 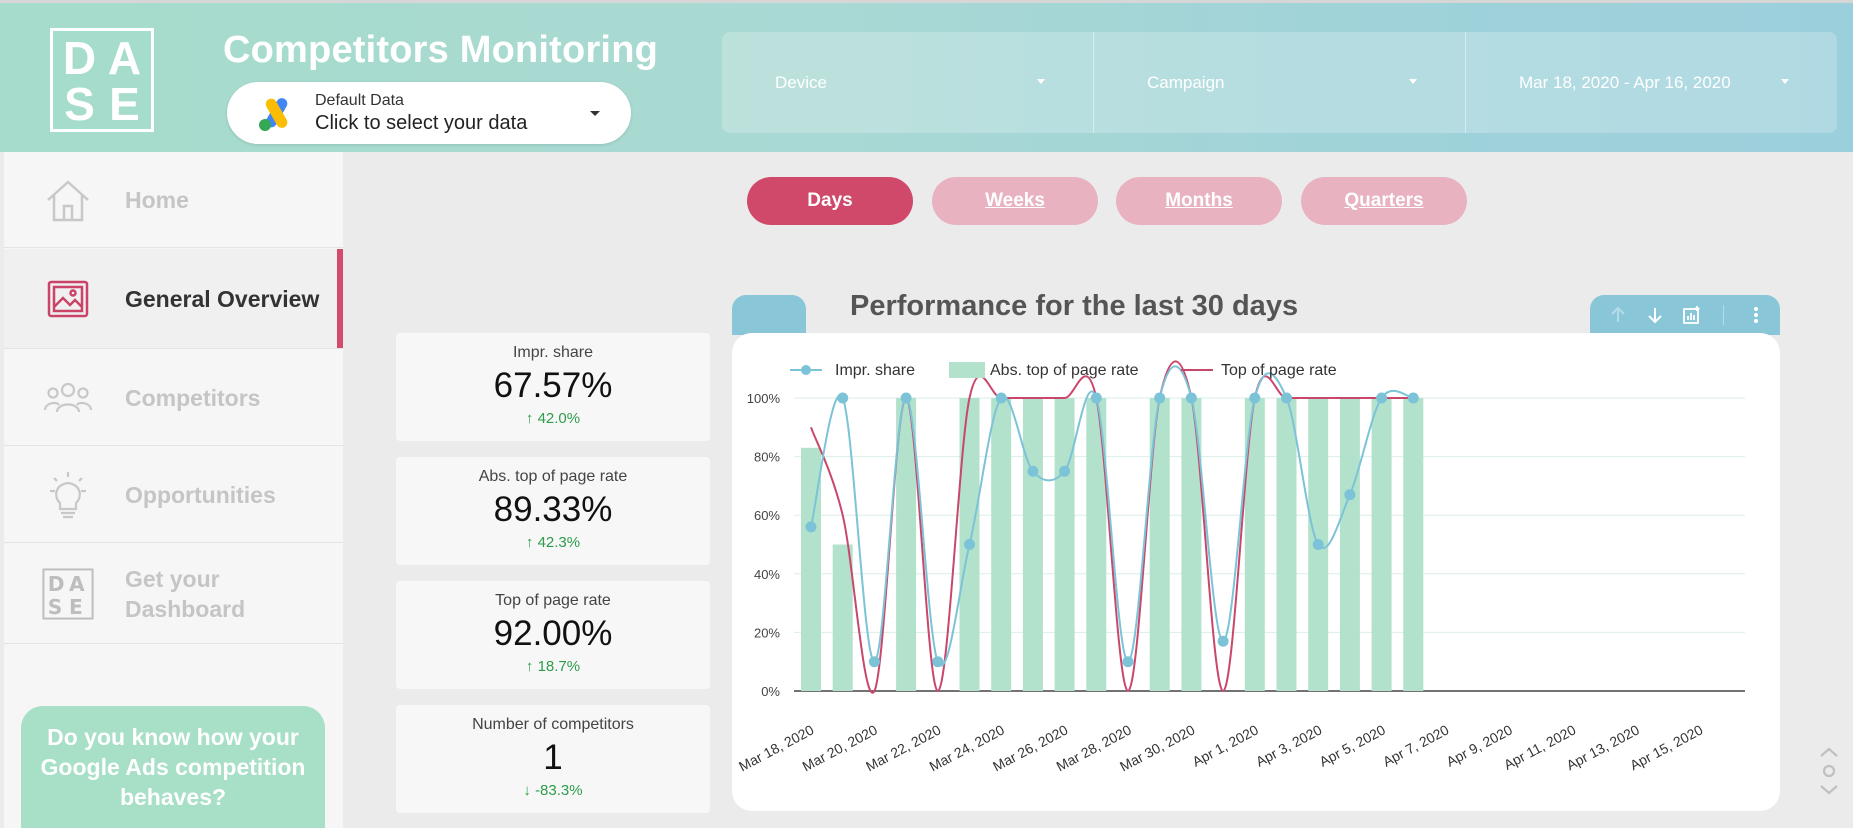 What do you see at coordinates (1416, 745) in the screenshot?
I see `x-tick-label: Apr 7, 2020` at bounding box center [1416, 745].